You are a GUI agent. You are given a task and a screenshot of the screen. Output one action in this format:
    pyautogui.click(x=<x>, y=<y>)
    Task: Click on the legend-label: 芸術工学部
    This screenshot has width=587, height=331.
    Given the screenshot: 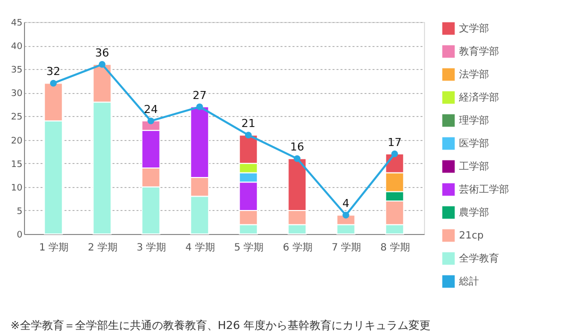 What is the action you would take?
    pyautogui.click(x=484, y=190)
    